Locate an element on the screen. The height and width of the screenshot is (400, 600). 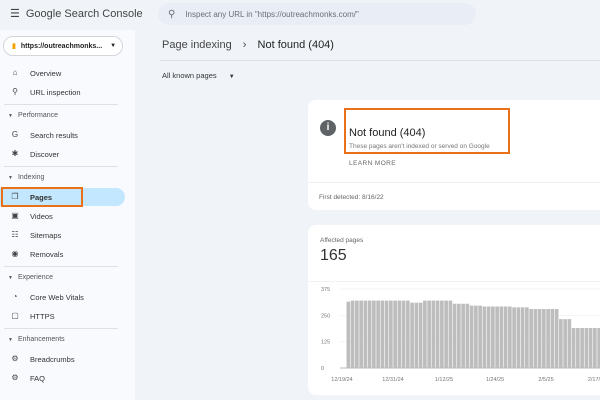
affected-label: Affected pages is located at coordinates (342, 240).